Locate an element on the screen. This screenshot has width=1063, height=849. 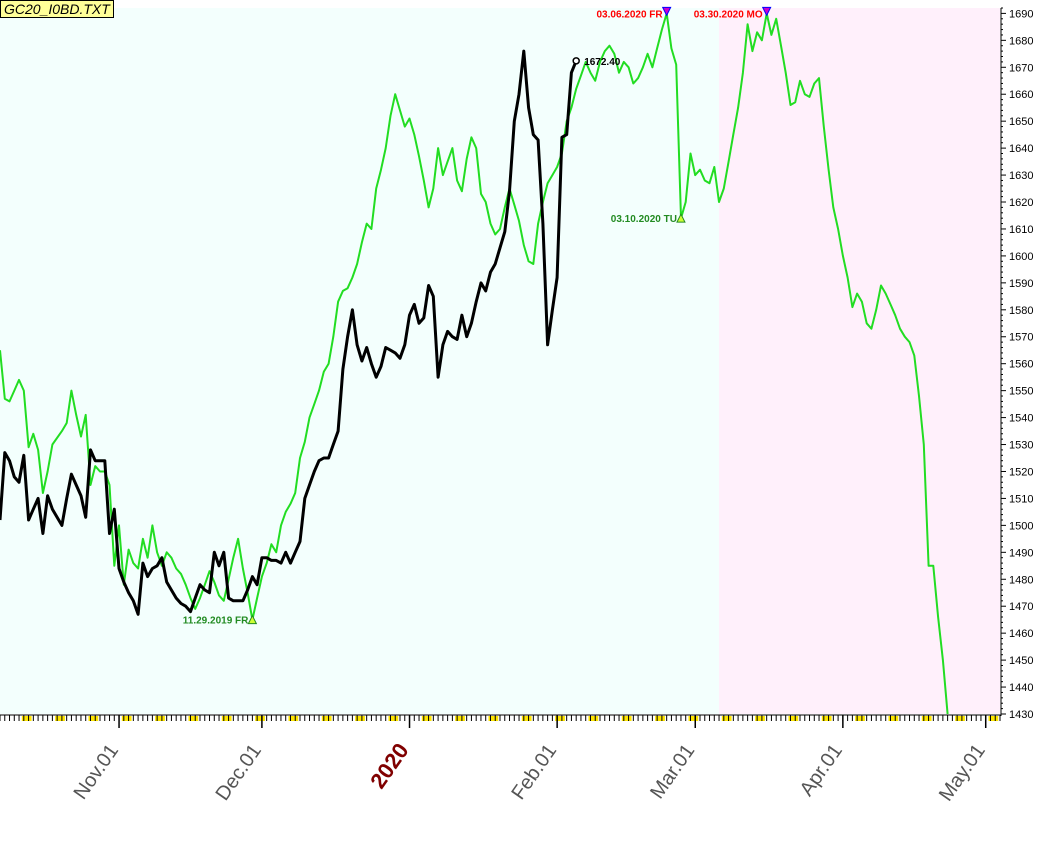
x-tick-label: 2020 is located at coordinates (389, 766).